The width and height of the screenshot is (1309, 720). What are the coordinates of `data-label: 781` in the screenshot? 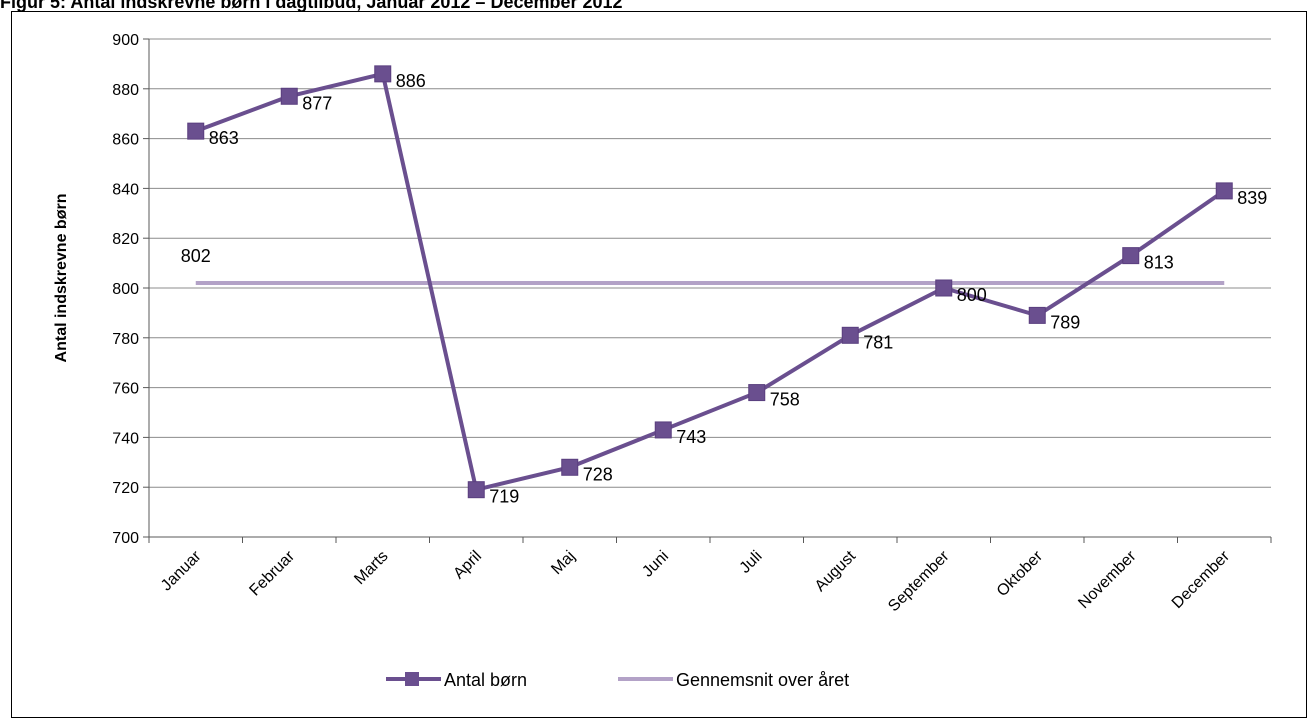 It's located at (878, 342).